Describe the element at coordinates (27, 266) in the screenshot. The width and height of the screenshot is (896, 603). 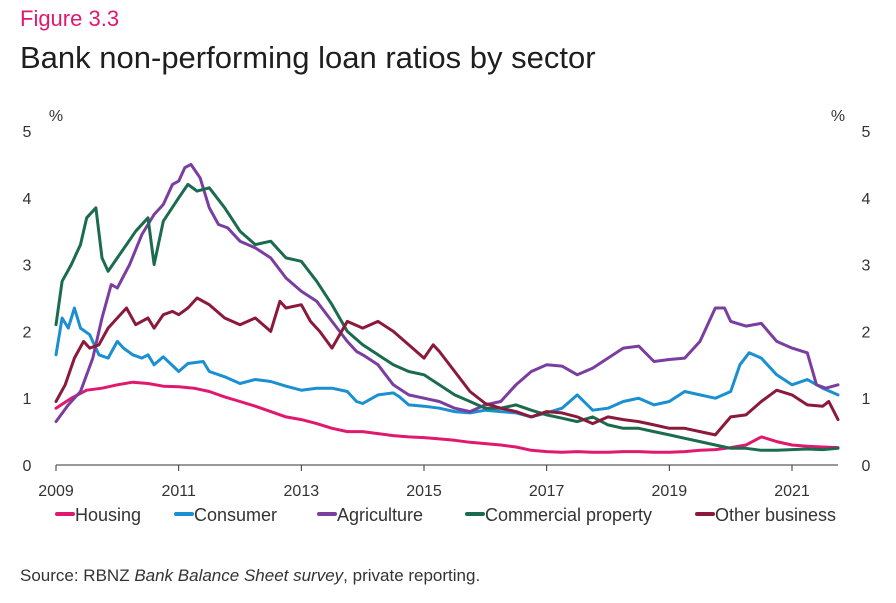
I see `y-tick-label-left: 3` at that location.